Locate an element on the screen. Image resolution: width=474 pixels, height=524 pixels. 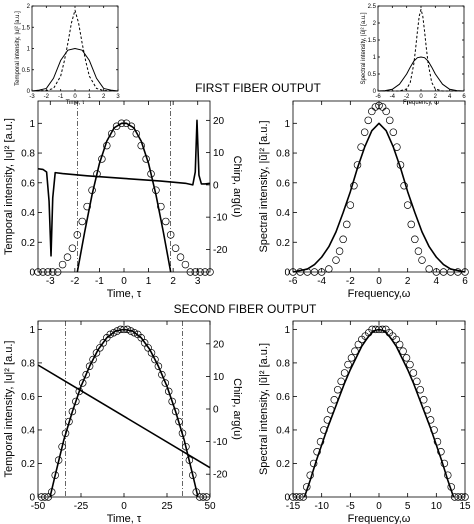
x-axis-label: Time, τ is located at coordinates (124, 518).